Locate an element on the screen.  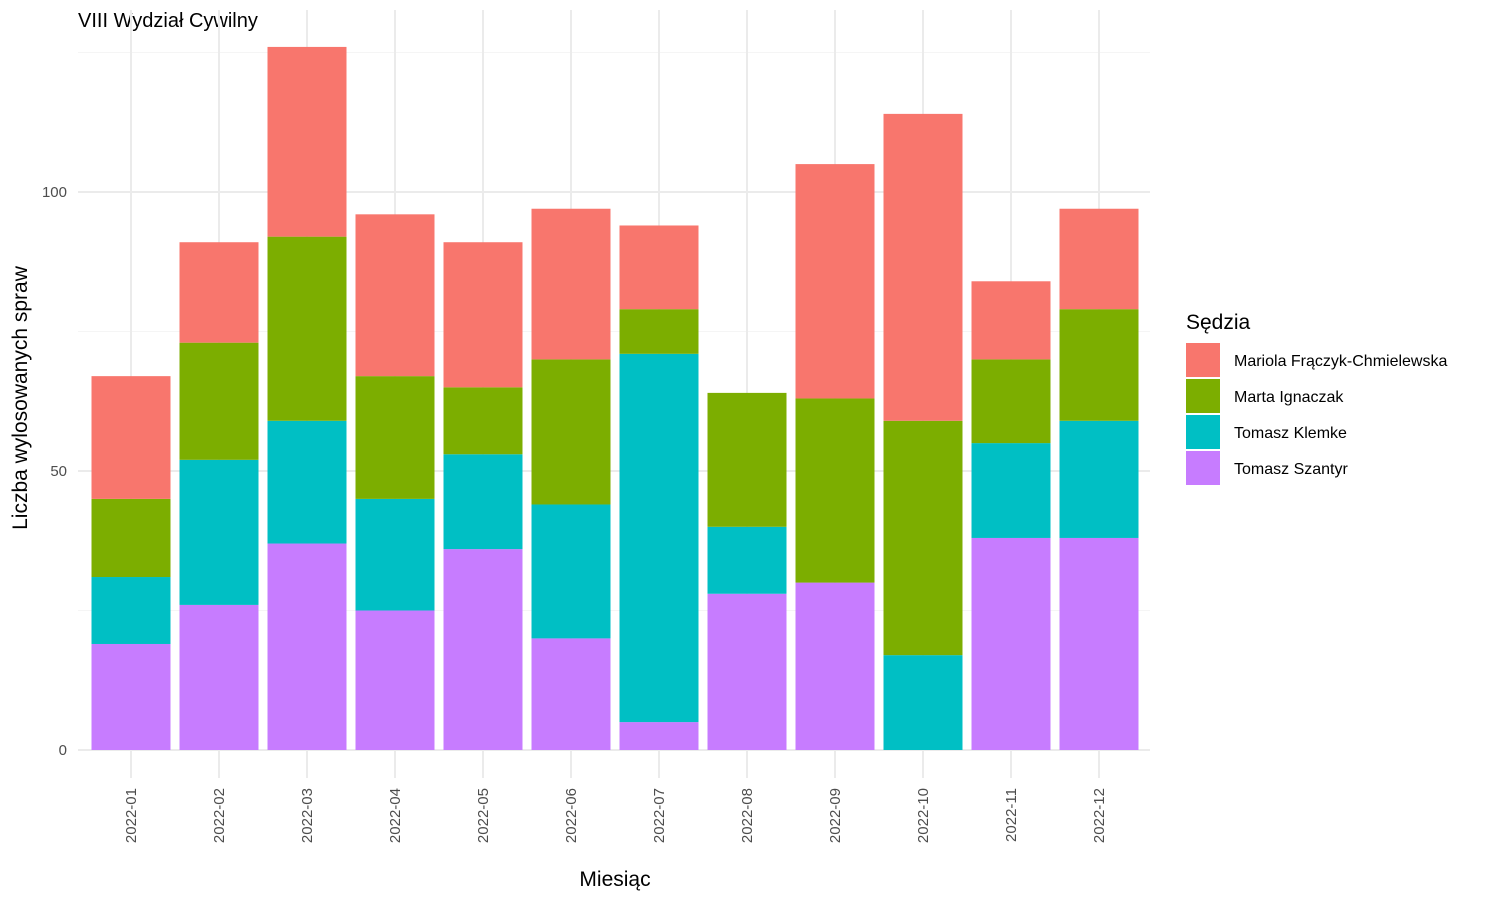
x-tick-label: 2022-06 is located at coordinates (571, 815).